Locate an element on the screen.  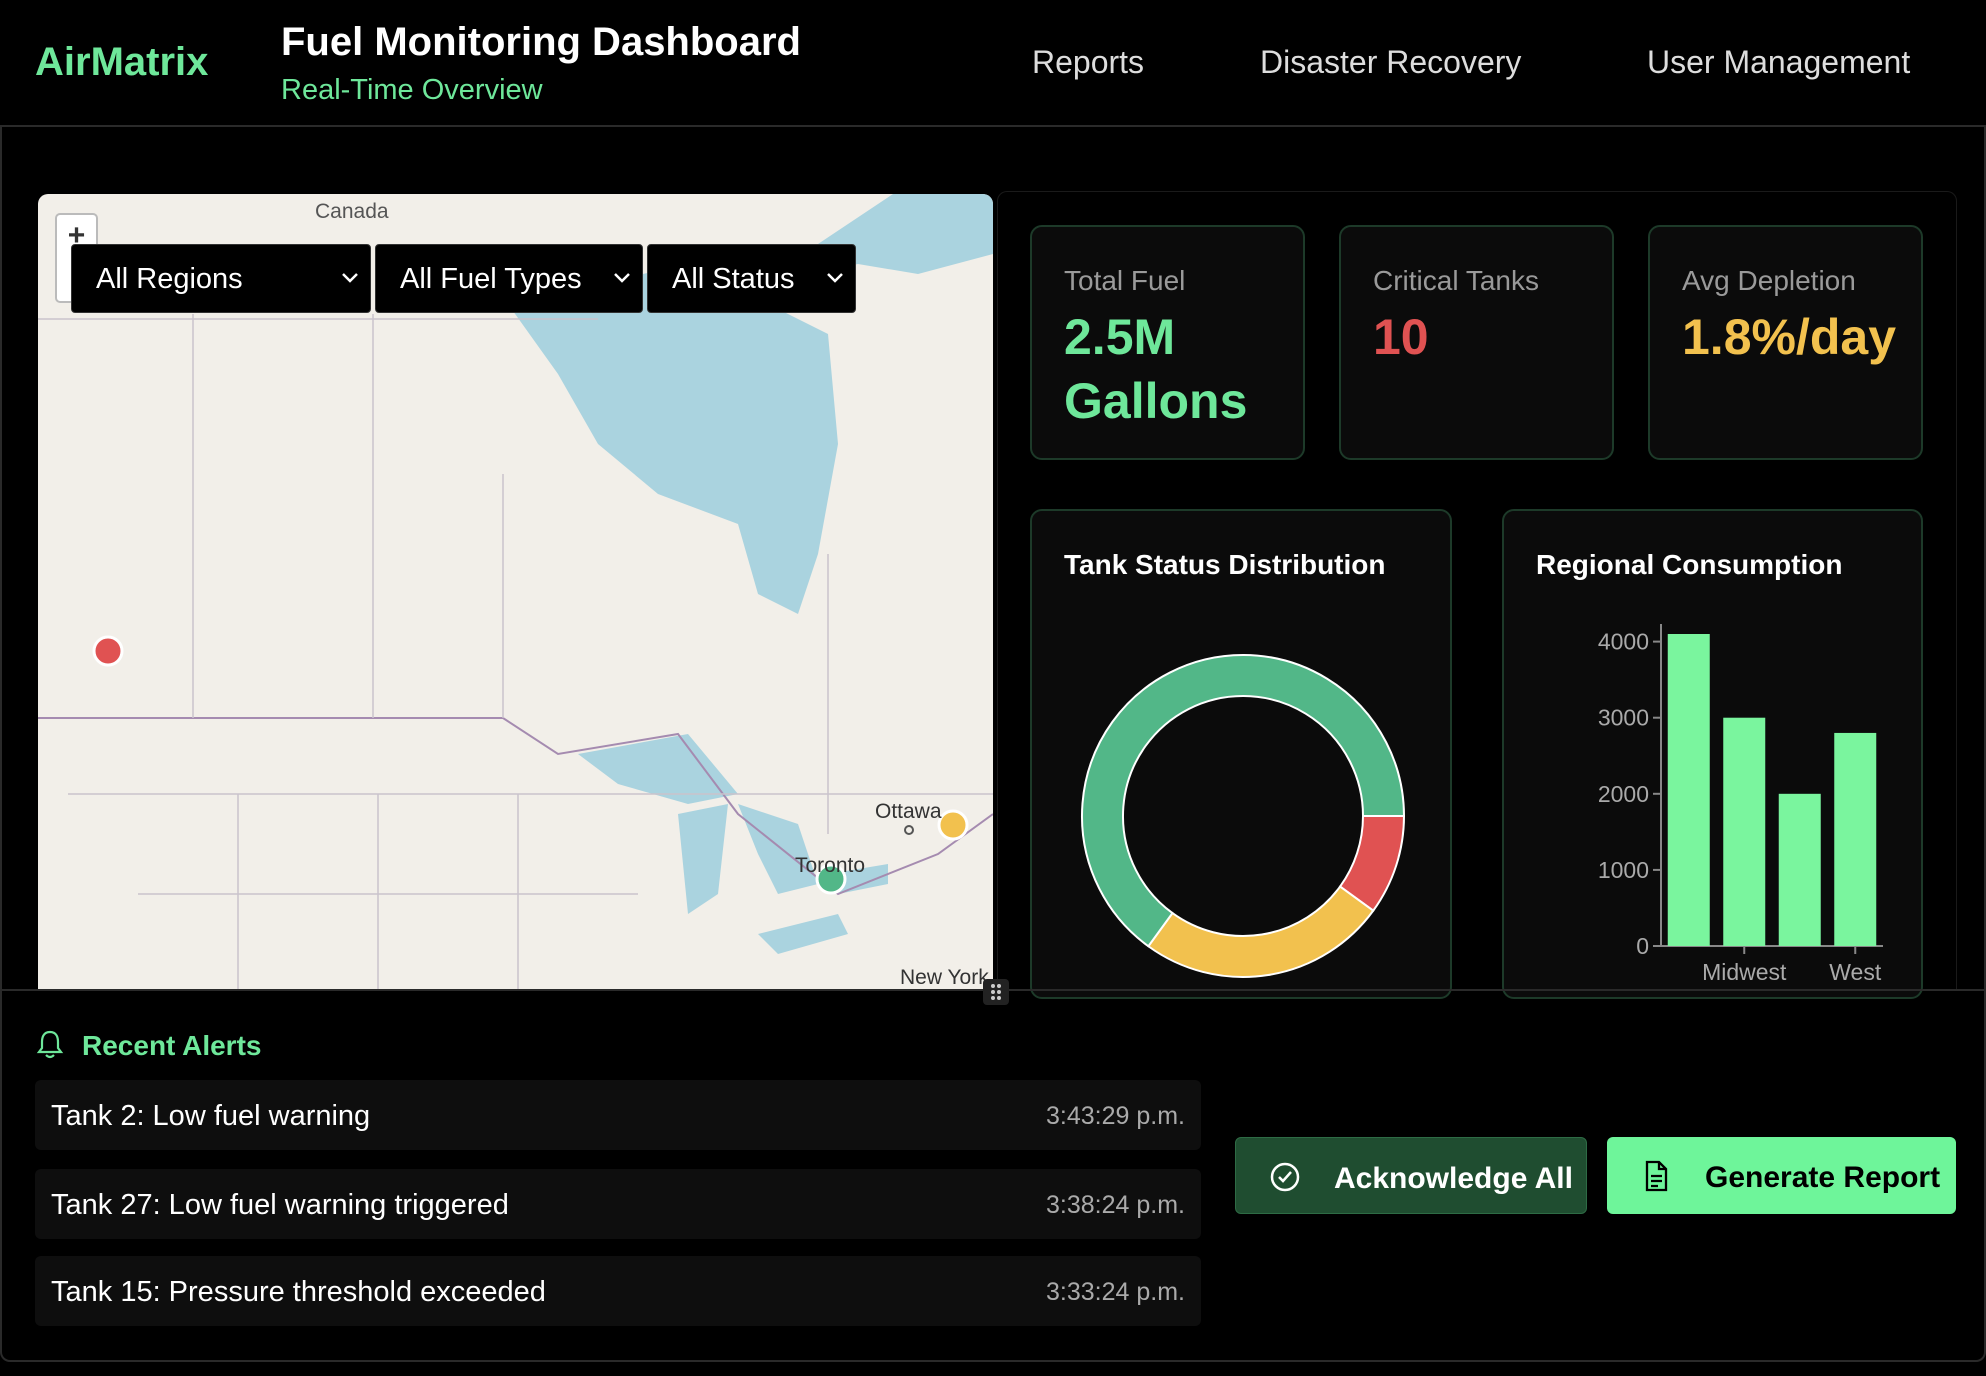
alert-time: 3:43:29 p.m. is located at coordinates (1115, 1116).